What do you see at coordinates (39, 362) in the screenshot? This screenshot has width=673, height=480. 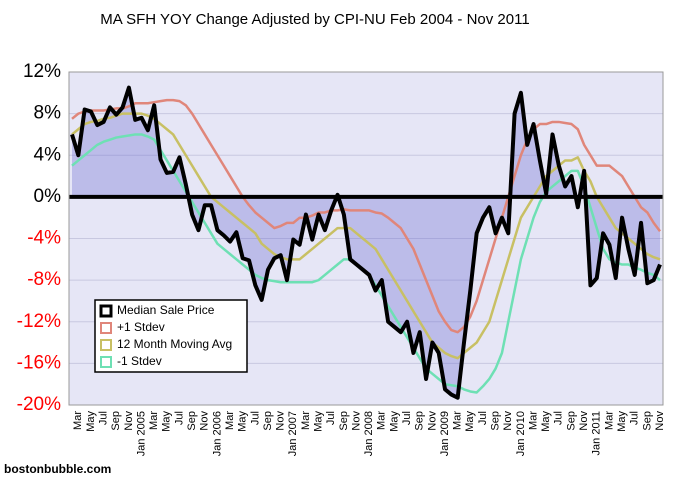 I see `y-tick-label: -16%` at bounding box center [39, 362].